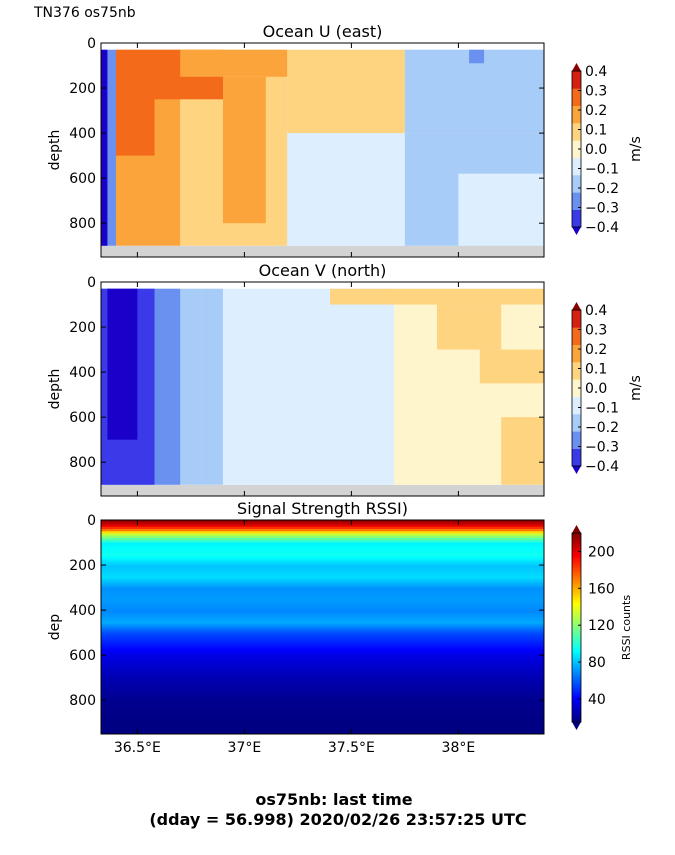  I want to click on chart-title: Signal Strength RSSI), so click(322, 508).